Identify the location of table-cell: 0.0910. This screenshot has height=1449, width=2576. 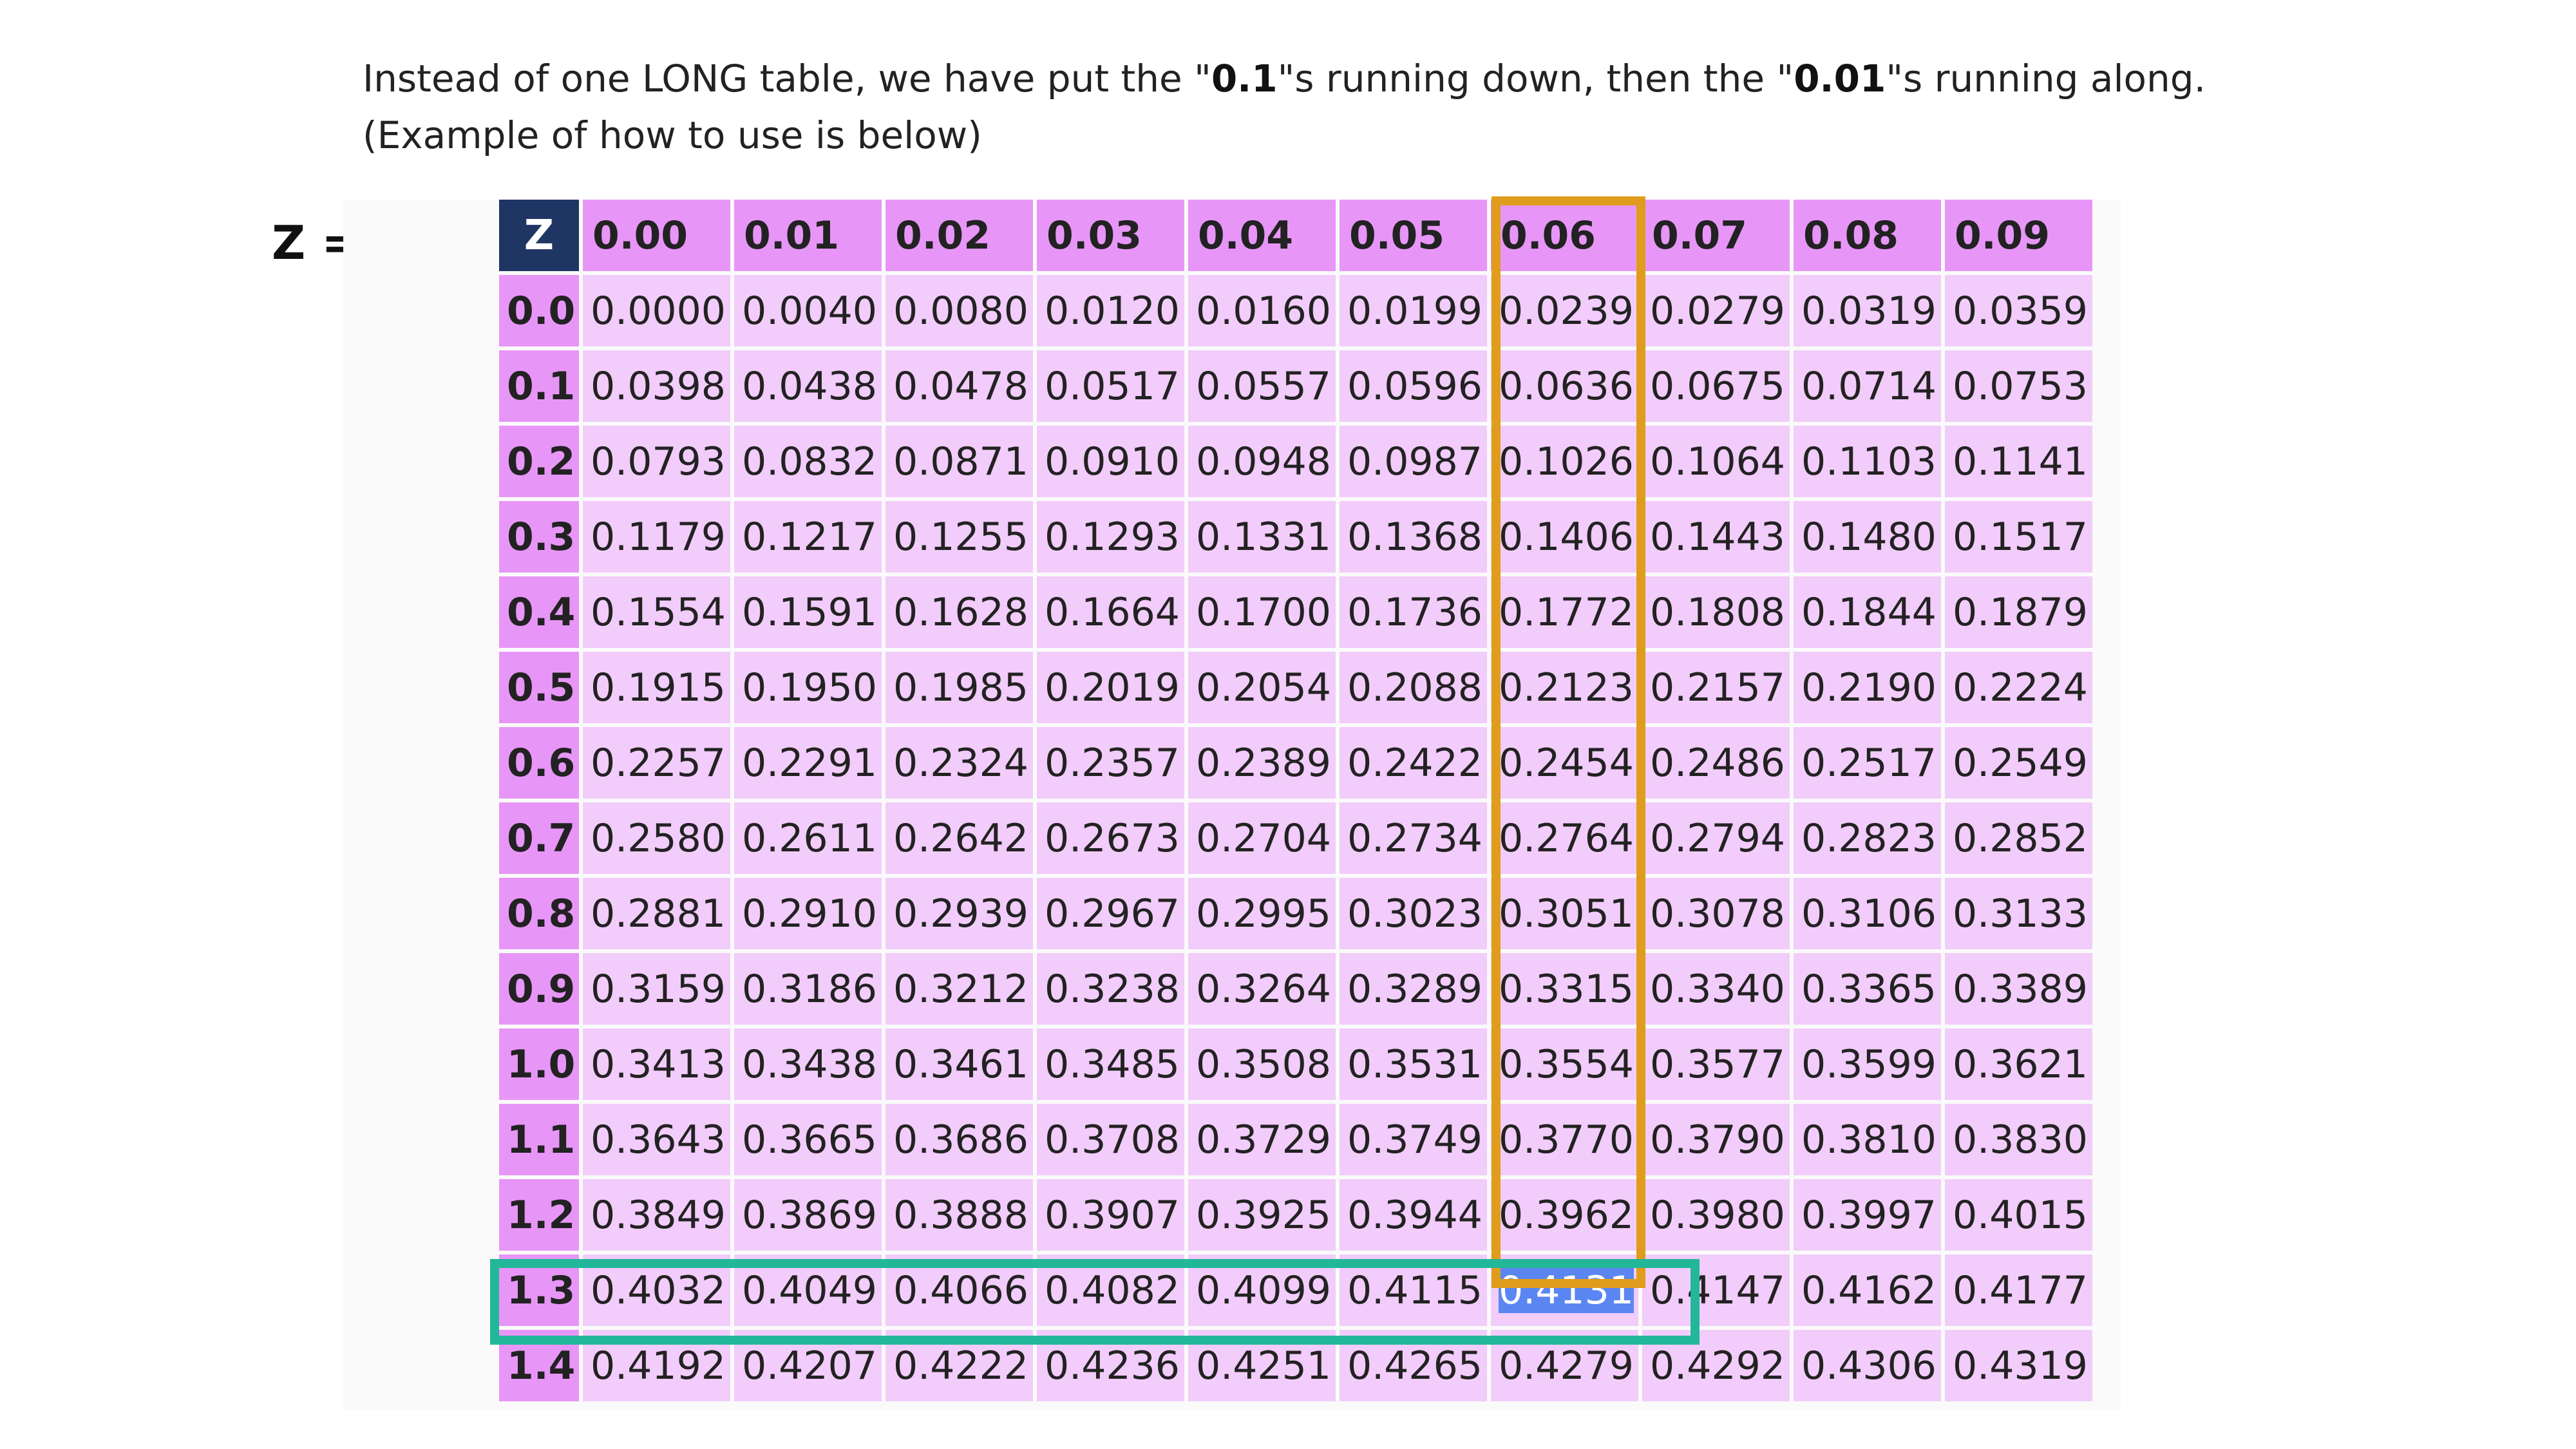
(1110, 462).